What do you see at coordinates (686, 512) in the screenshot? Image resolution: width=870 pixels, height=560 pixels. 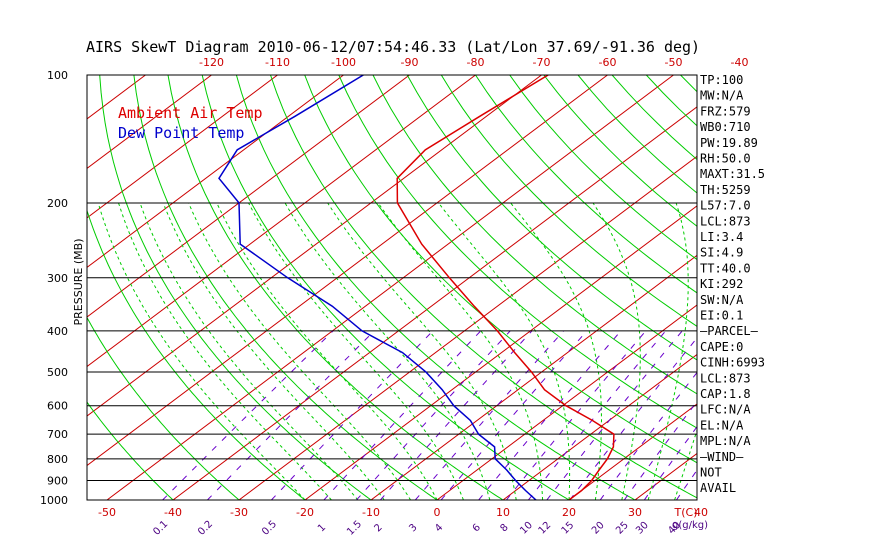 I see `bottom-temp-unit: T(C)` at bounding box center [686, 512].